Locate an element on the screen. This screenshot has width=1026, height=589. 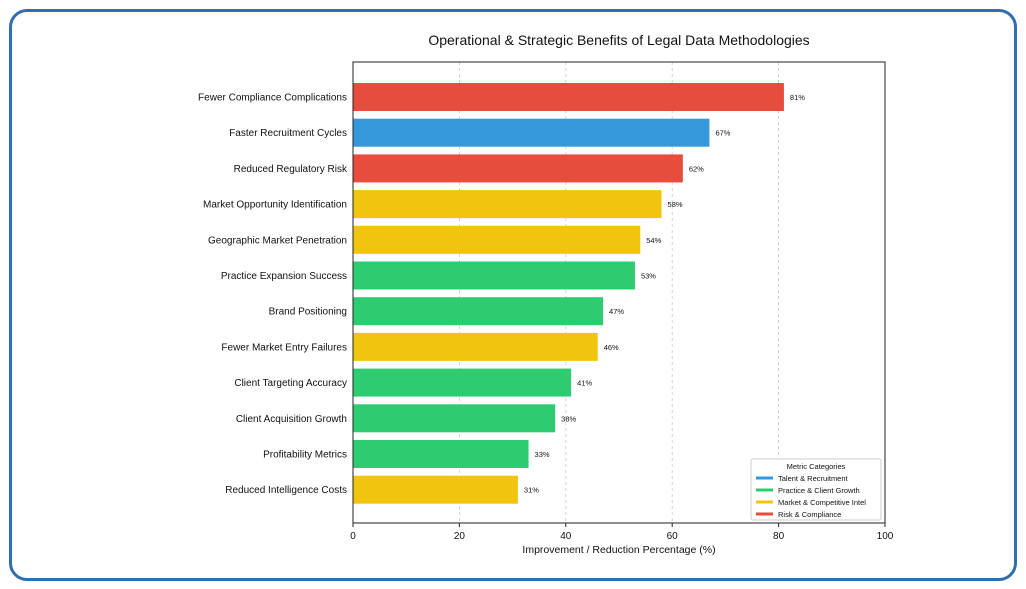
category-label: Faster Recruitment Cycles is located at coordinates (288, 133).